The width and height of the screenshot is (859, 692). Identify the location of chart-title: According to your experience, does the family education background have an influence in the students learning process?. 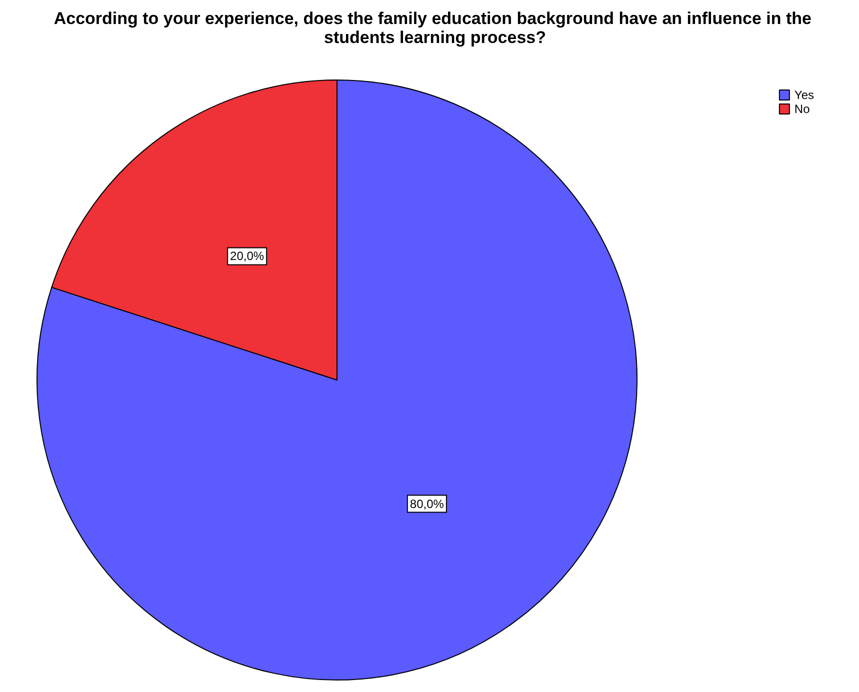
(435, 28).